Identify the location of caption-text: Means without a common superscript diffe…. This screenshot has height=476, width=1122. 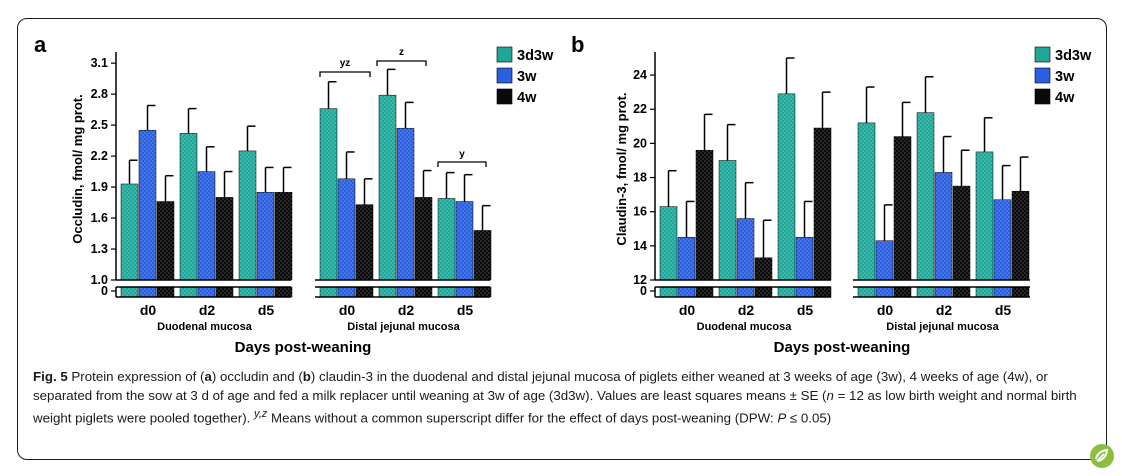
(522, 418).